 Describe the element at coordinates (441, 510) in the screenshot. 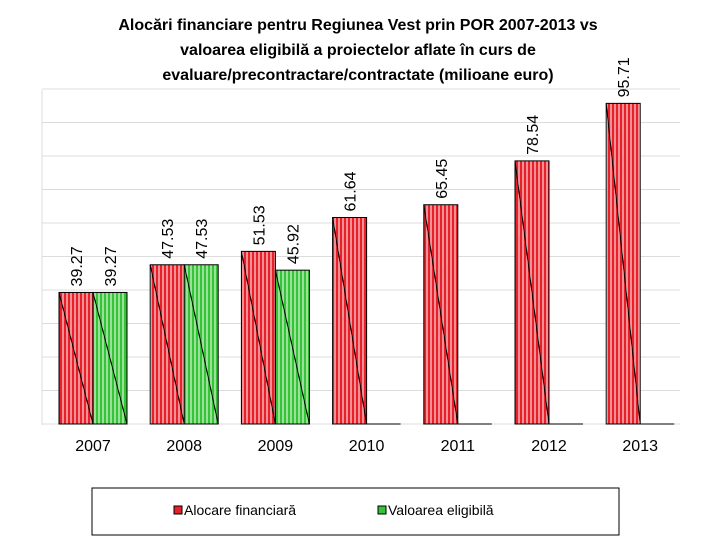

I see `legend-label: Valoarea eligibilă` at that location.